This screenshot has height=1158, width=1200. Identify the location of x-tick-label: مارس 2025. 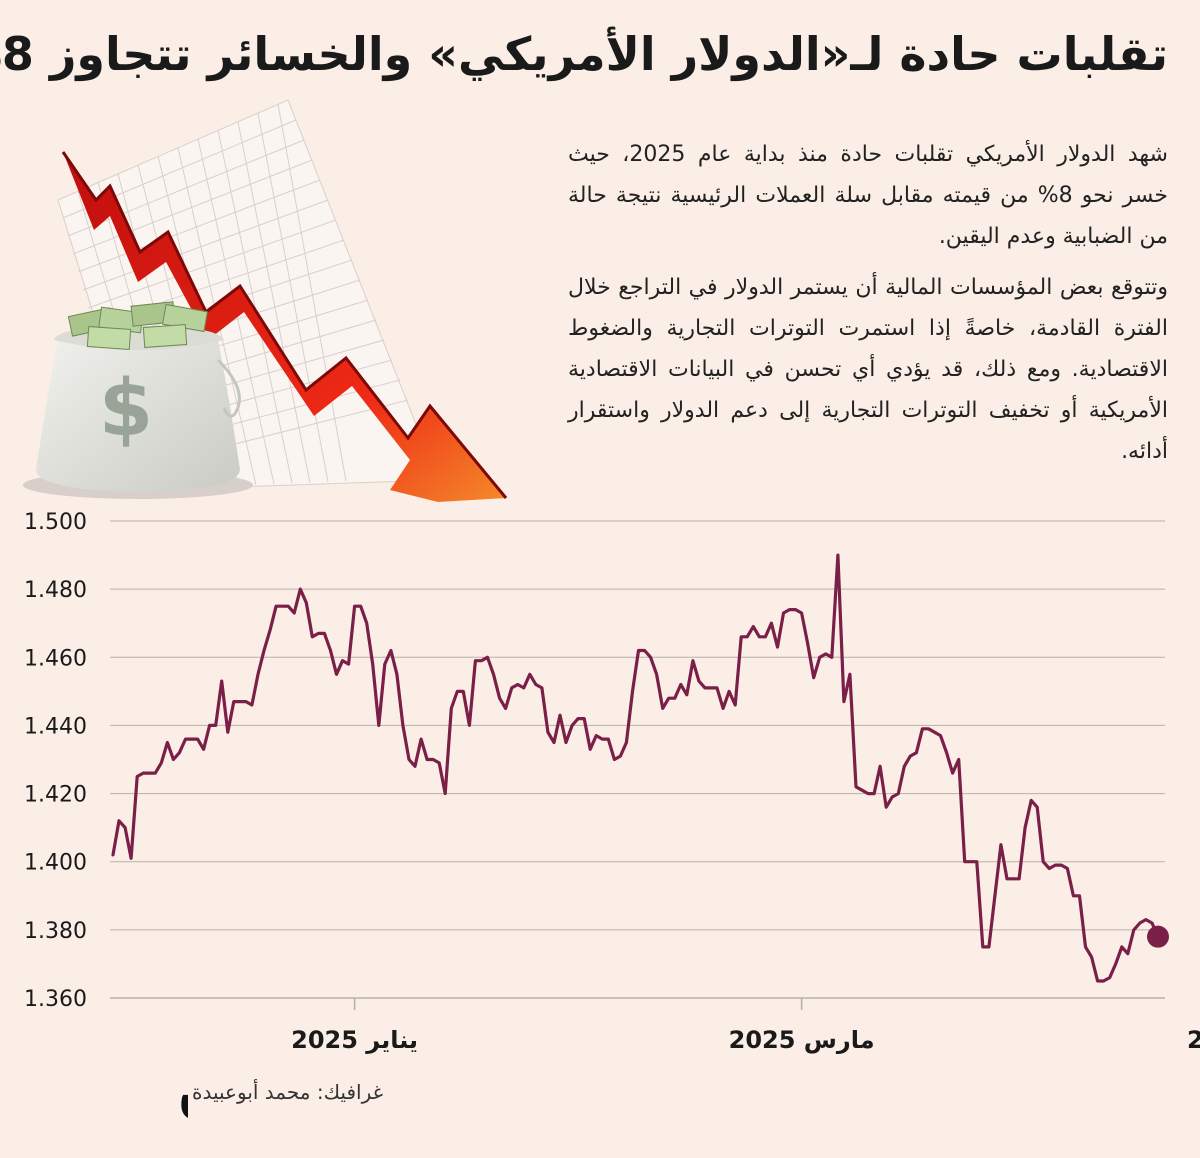
(802, 1040).